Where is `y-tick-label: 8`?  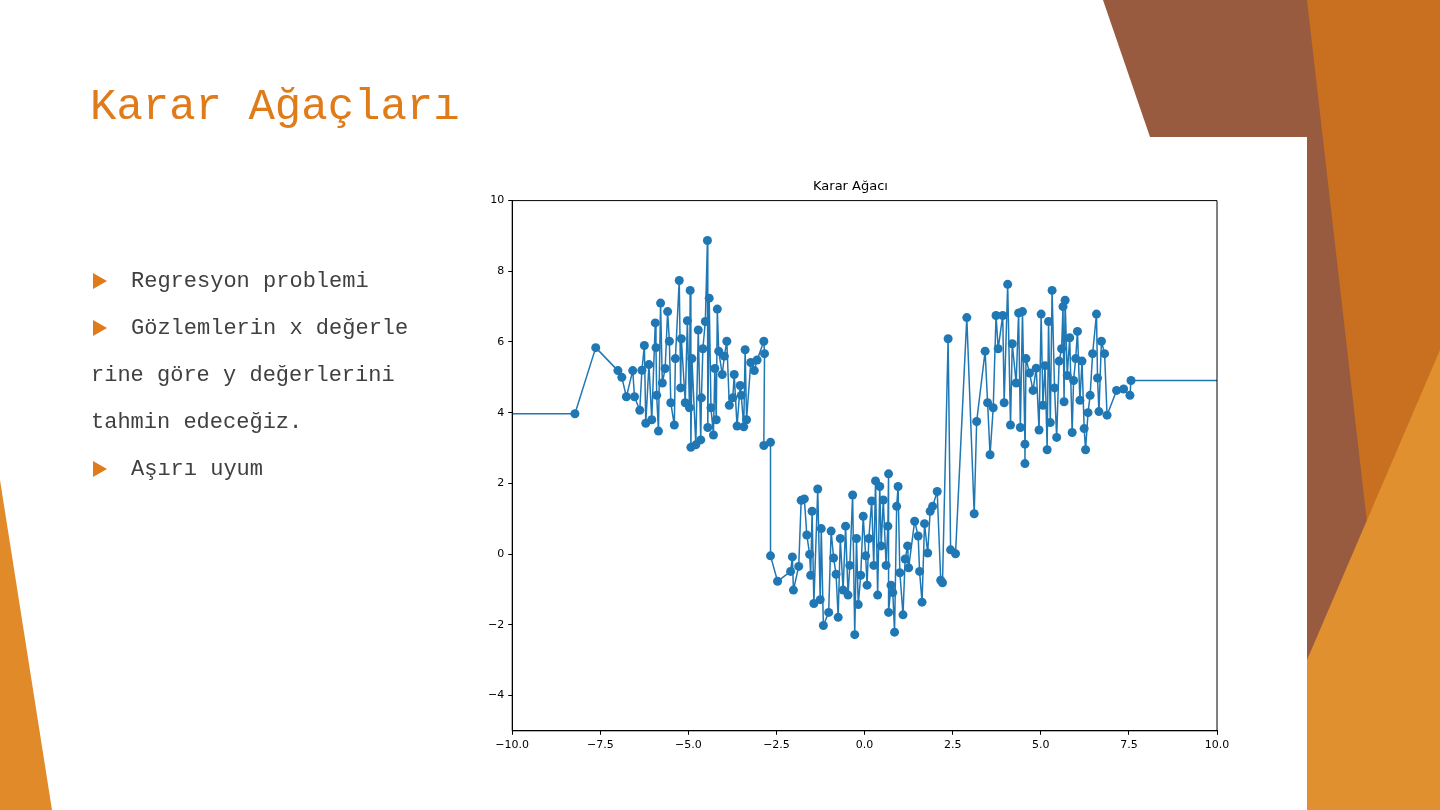
y-tick-label: 8 is located at coordinates (501, 271).